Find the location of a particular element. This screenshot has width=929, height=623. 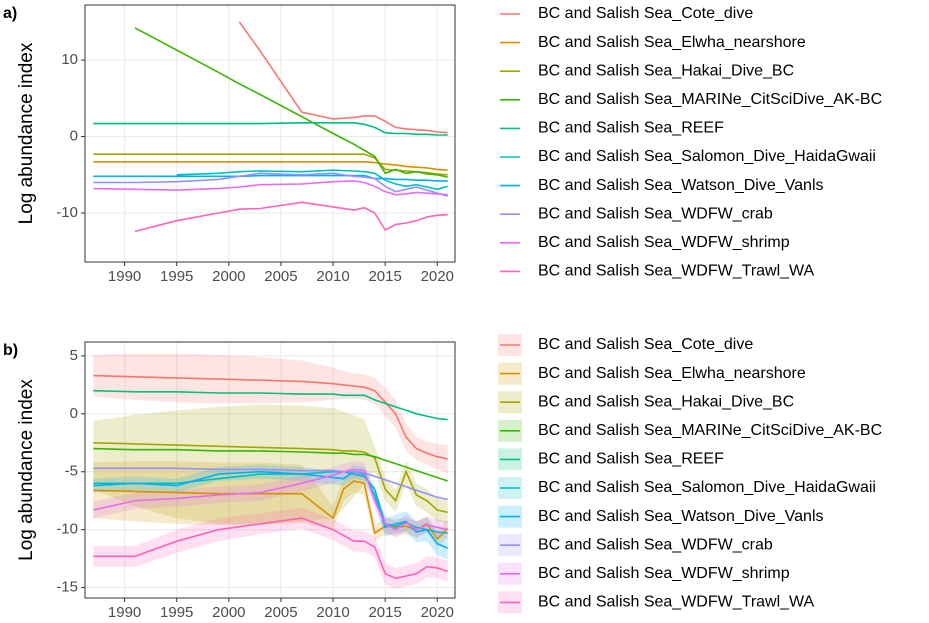

y-tick-label: 5 is located at coordinates (74, 355).